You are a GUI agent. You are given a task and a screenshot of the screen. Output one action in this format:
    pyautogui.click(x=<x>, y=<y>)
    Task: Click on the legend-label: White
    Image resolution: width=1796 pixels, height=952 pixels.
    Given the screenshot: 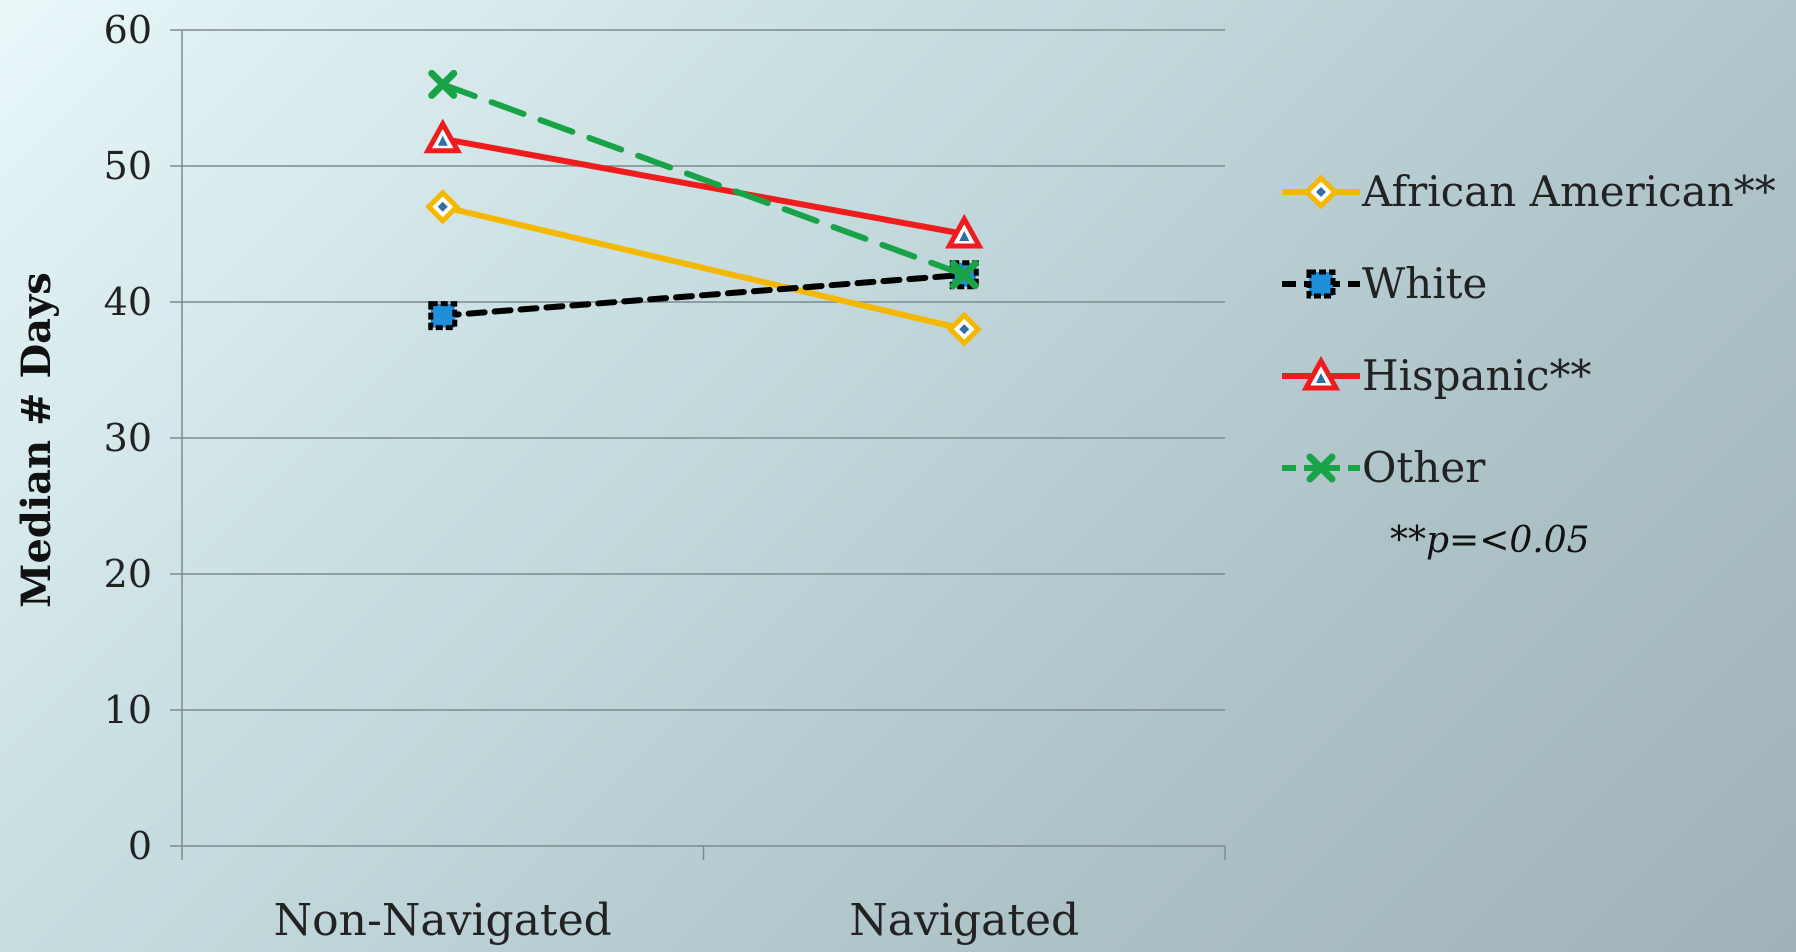 What is the action you would take?
    pyautogui.click(x=1424, y=283)
    